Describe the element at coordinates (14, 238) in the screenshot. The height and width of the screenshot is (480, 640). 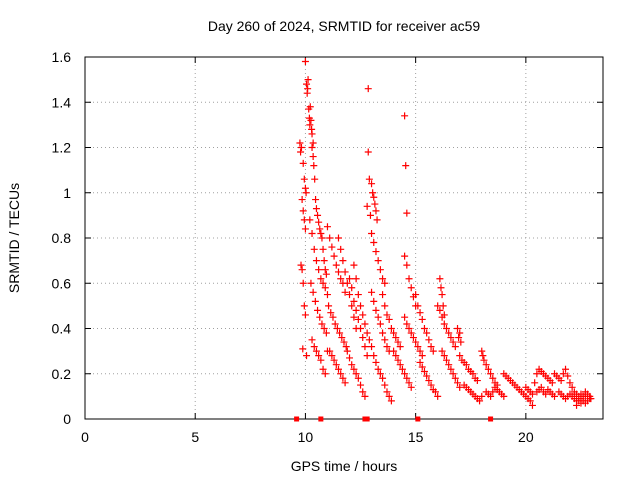
I see `y-axis-title: SRMTID / TECUs` at that location.